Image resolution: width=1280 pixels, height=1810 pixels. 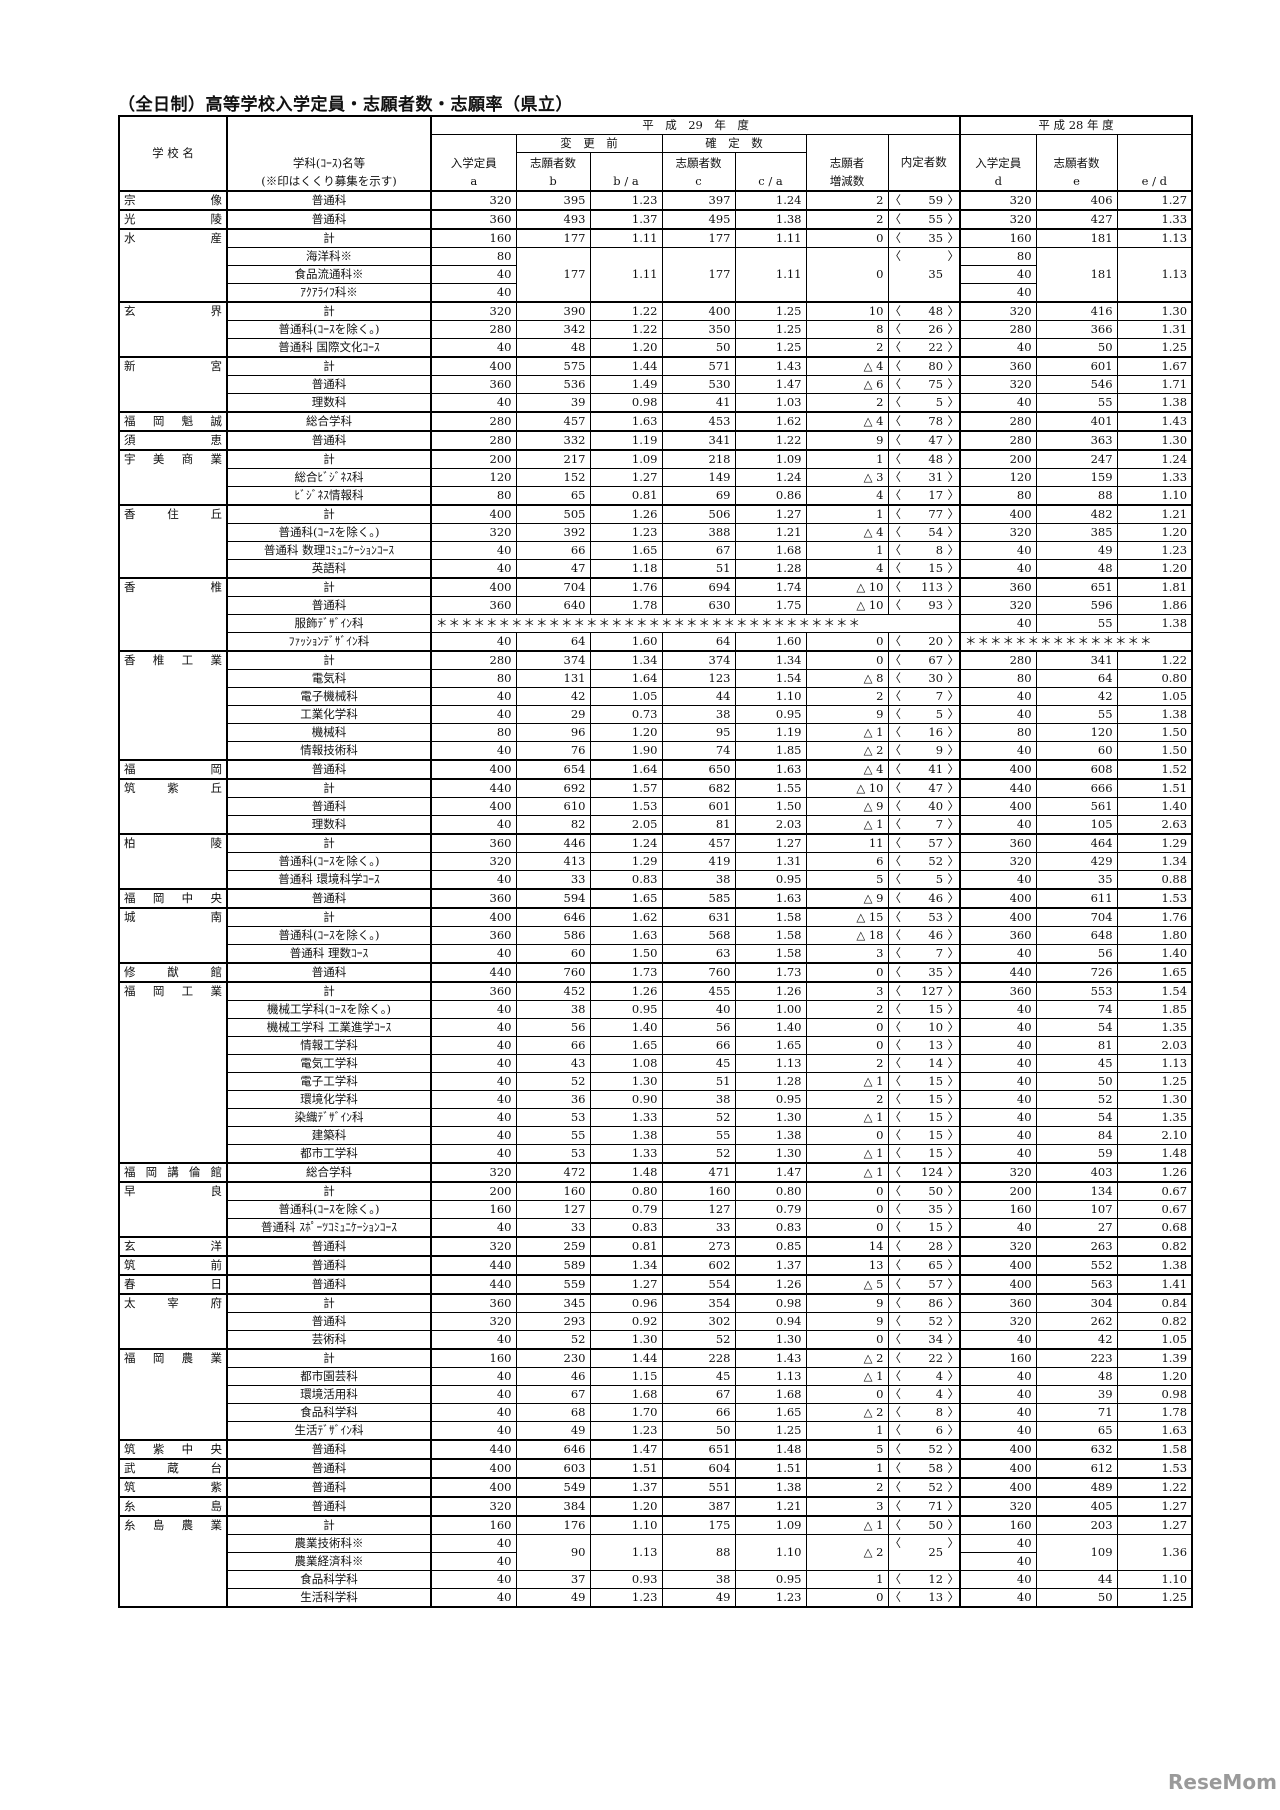 I want to click on diff: 9, so click(x=847, y=714).